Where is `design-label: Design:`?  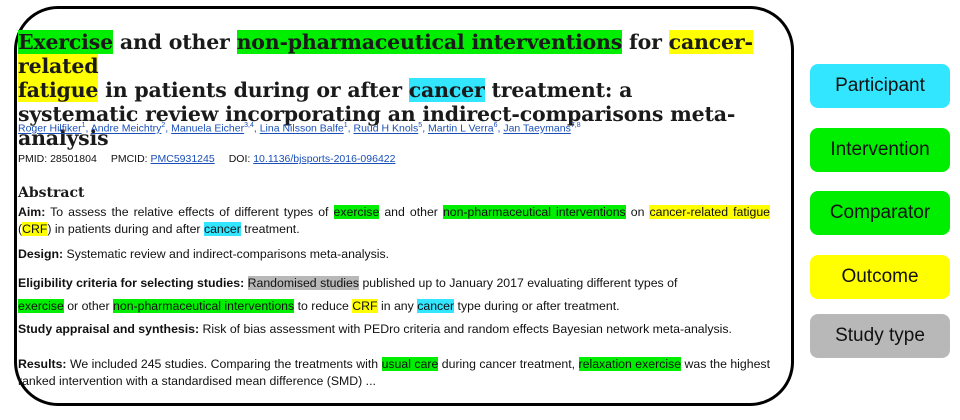
design-label: Design: is located at coordinates (41, 254).